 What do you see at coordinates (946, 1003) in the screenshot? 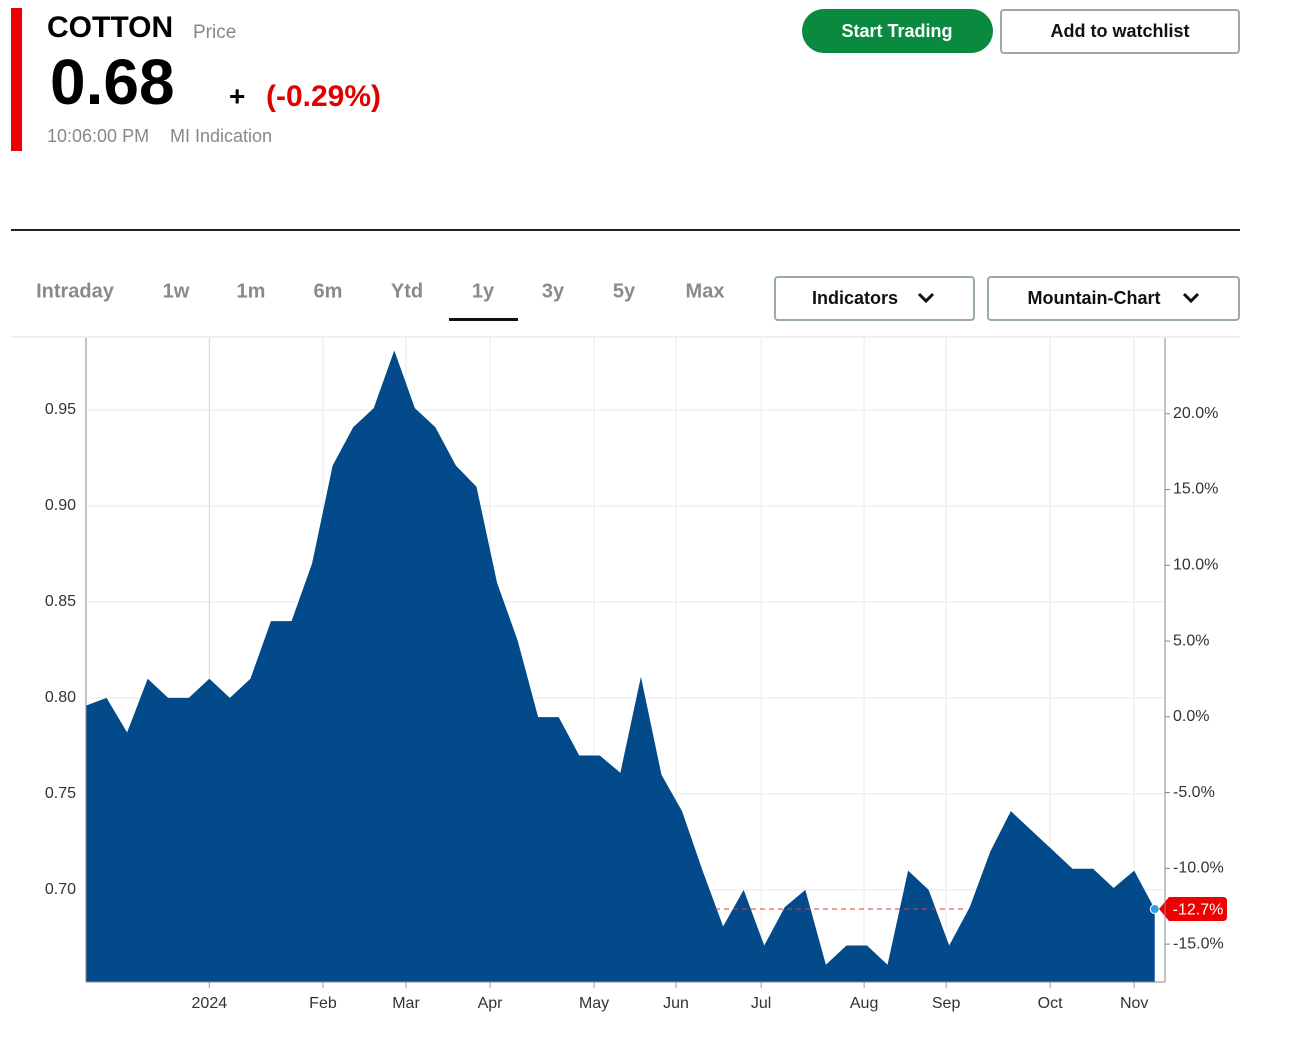
I see `x-tick-label: Sep` at bounding box center [946, 1003].